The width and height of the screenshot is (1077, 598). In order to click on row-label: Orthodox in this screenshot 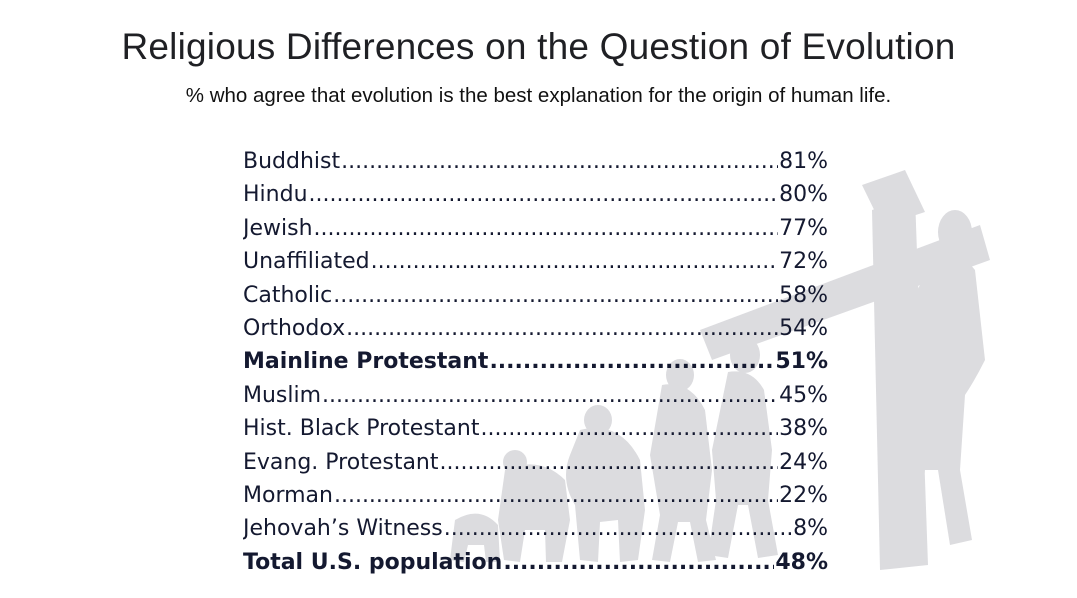, I will do `click(294, 328)`.